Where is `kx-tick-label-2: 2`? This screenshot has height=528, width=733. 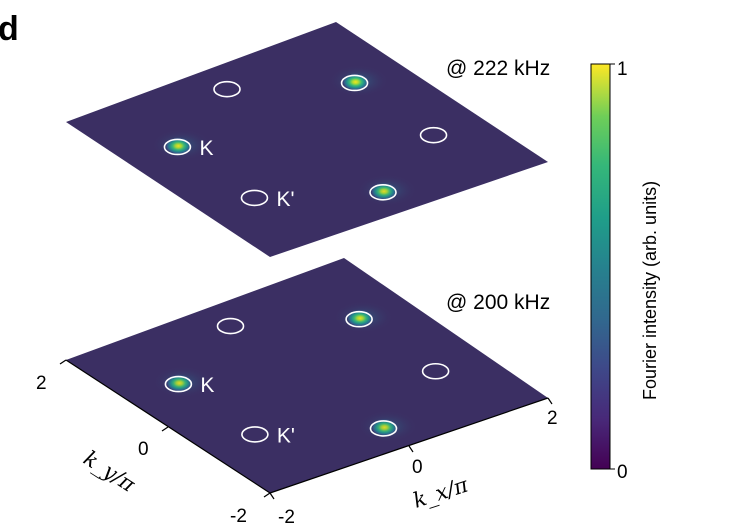
kx-tick-label-2: 2 is located at coordinates (552, 418).